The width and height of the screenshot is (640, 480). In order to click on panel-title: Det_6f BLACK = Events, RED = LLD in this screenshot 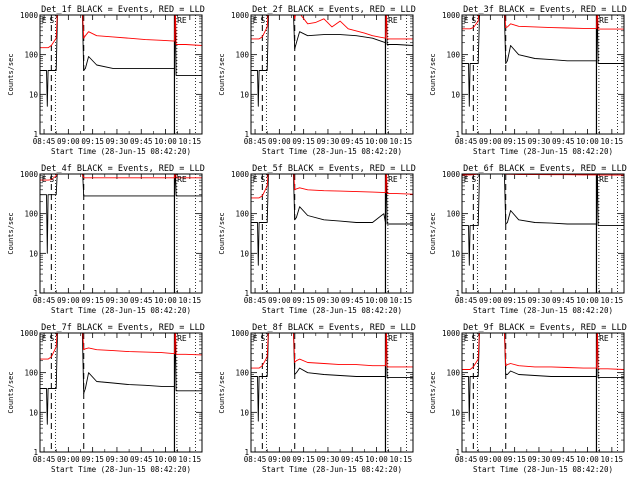, I will do `click(545, 169)`.